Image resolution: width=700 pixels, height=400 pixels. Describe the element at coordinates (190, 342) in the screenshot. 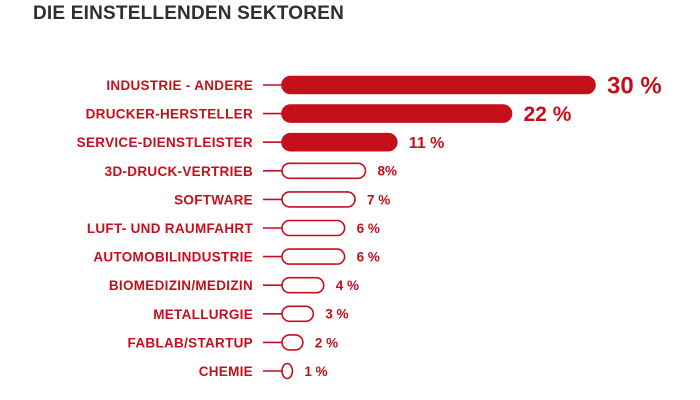

I see `category-label: FABLAB/STARTUP` at that location.